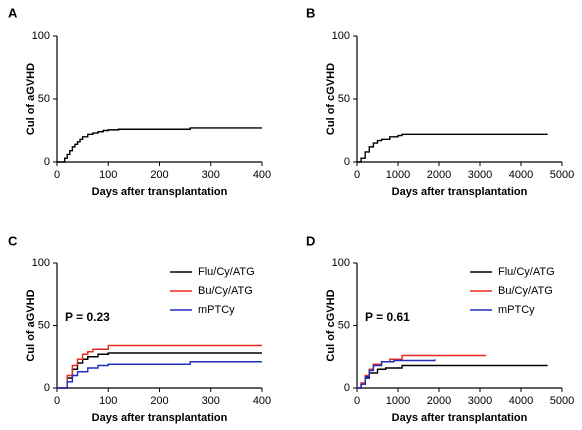 The image size is (582, 430). Describe the element at coordinates (387, 317) in the screenshot. I see `annotation: P = 0.61` at that location.